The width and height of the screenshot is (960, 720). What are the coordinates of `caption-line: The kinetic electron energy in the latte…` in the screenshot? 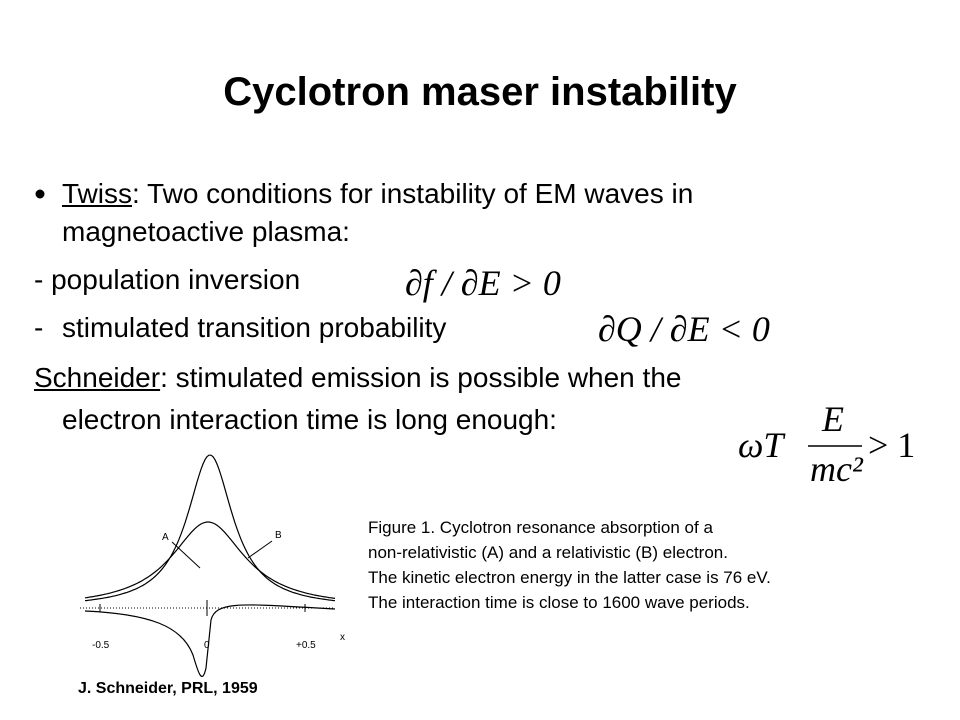 It's located at (569, 577).